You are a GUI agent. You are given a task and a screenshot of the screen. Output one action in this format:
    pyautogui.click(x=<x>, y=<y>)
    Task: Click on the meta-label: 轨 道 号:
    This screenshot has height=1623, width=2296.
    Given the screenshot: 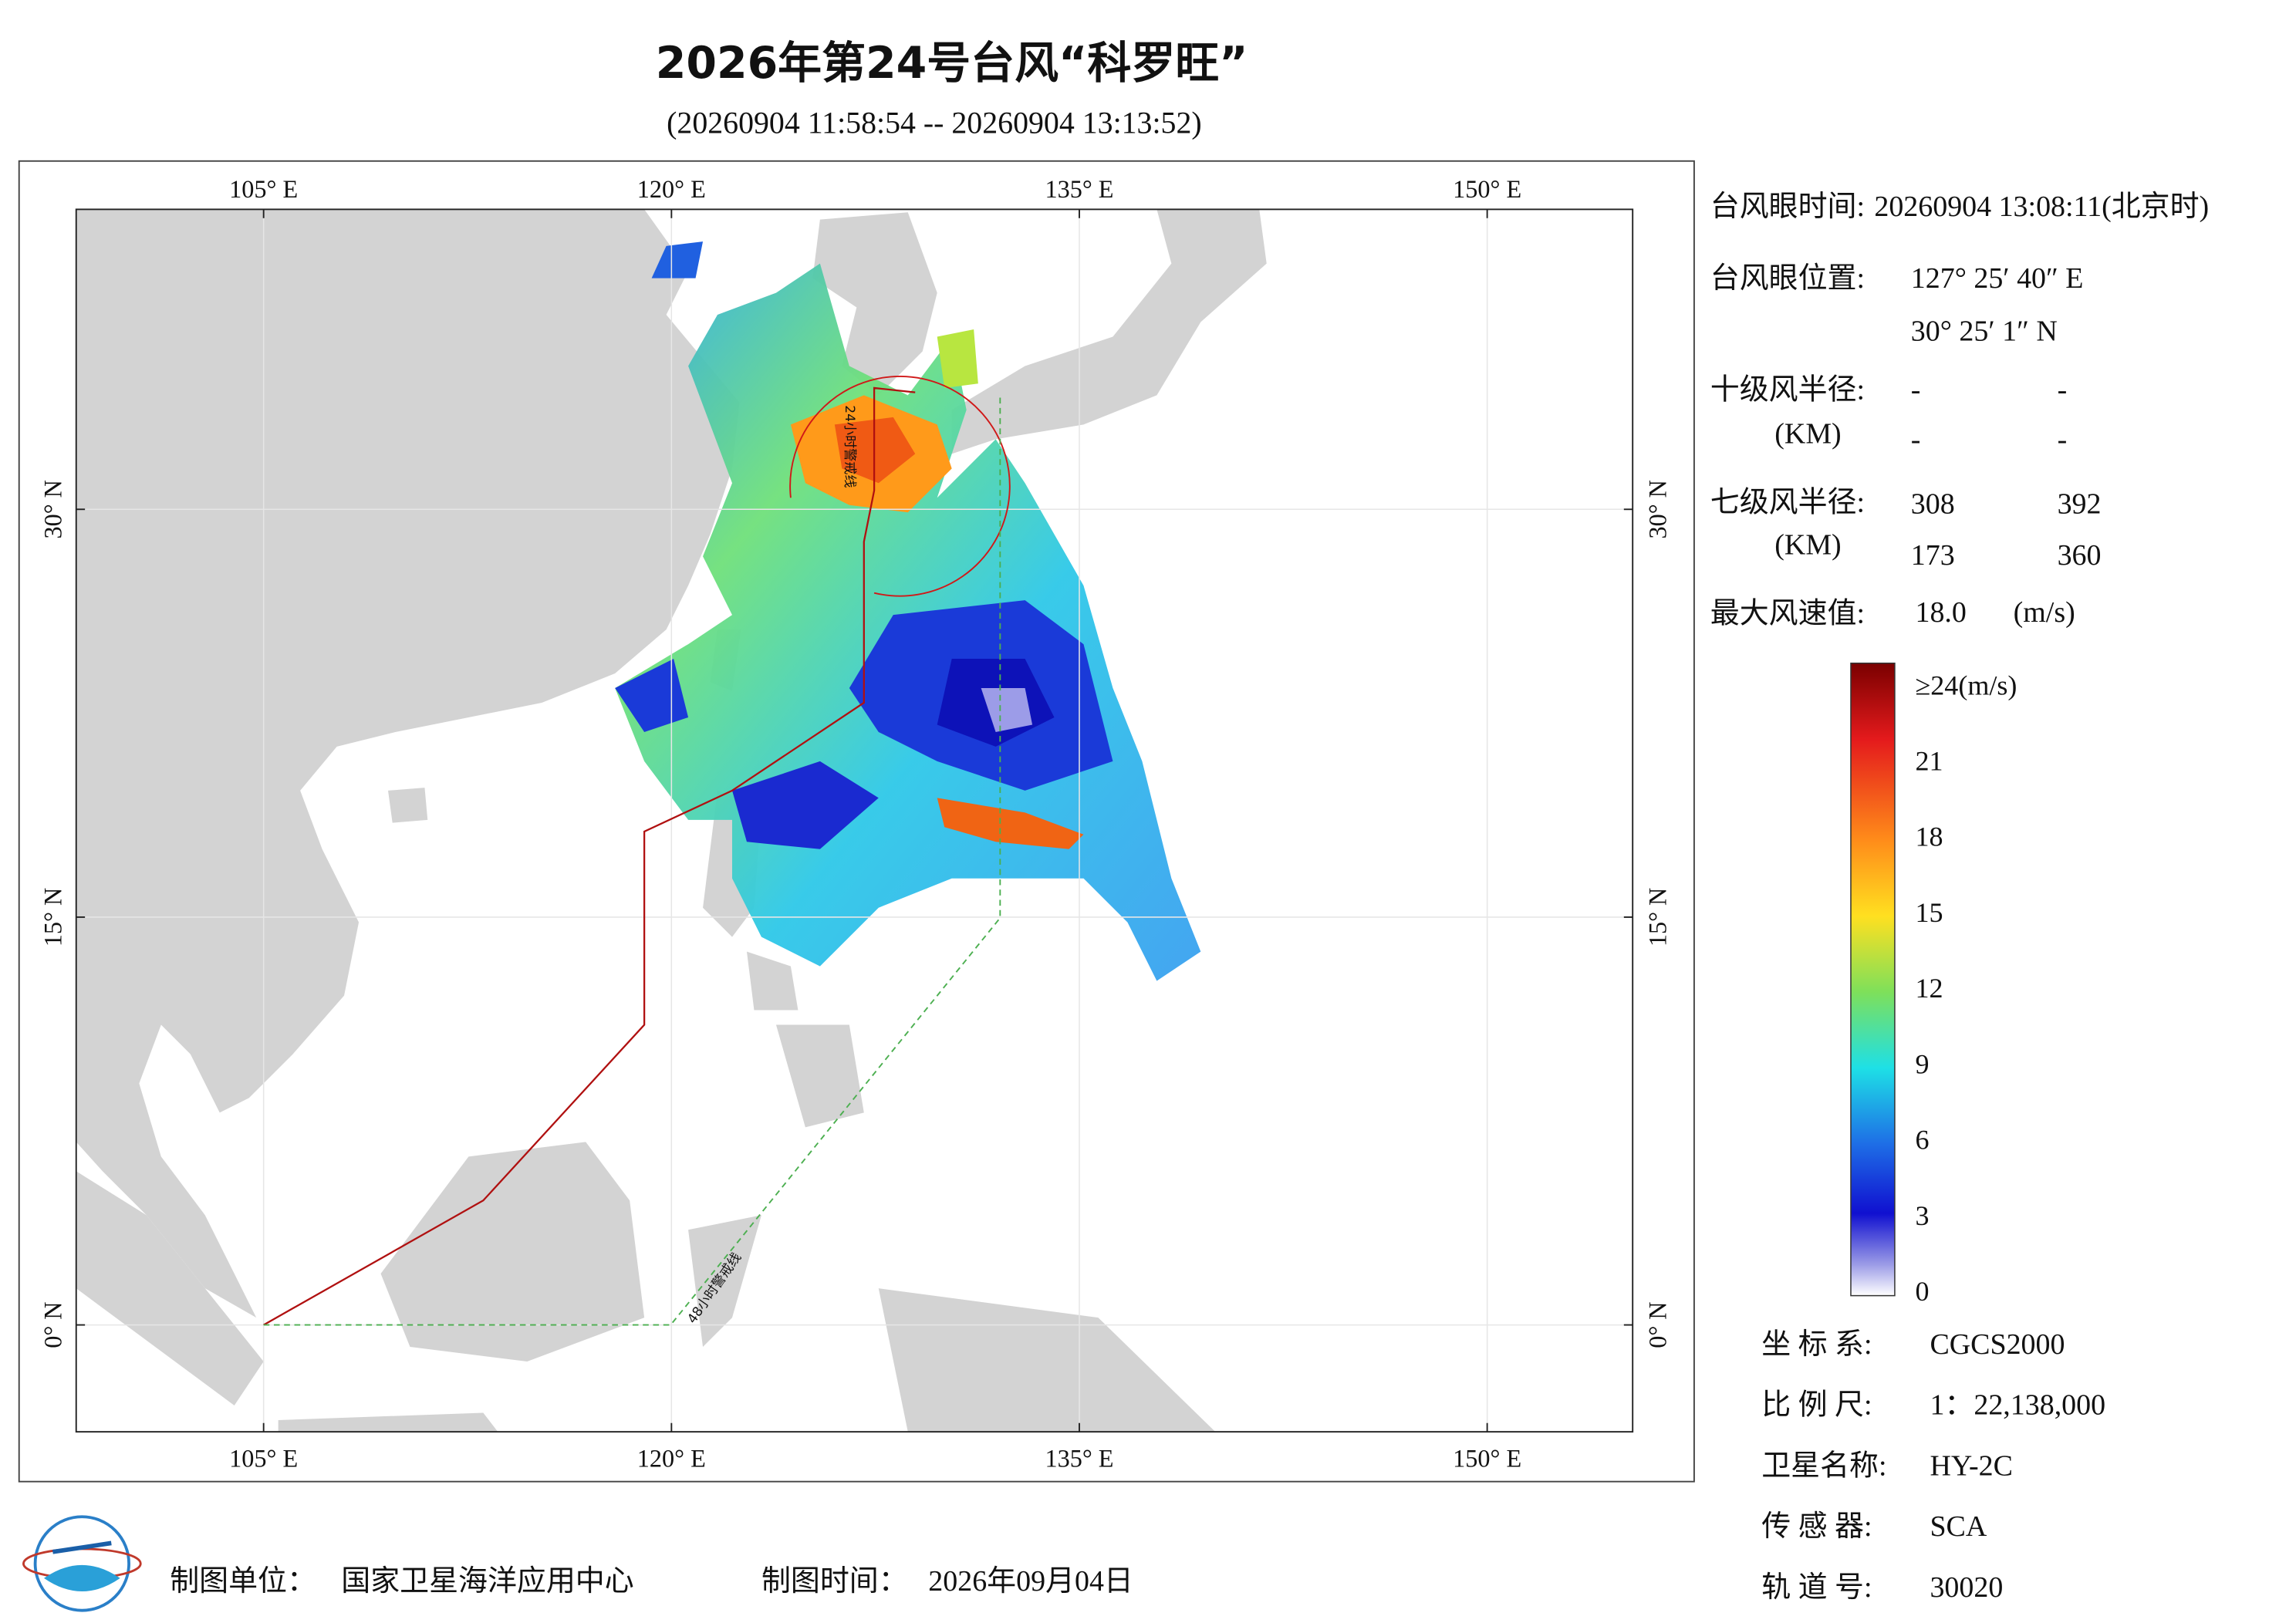 What is the action you would take?
    pyautogui.click(x=1816, y=1587)
    